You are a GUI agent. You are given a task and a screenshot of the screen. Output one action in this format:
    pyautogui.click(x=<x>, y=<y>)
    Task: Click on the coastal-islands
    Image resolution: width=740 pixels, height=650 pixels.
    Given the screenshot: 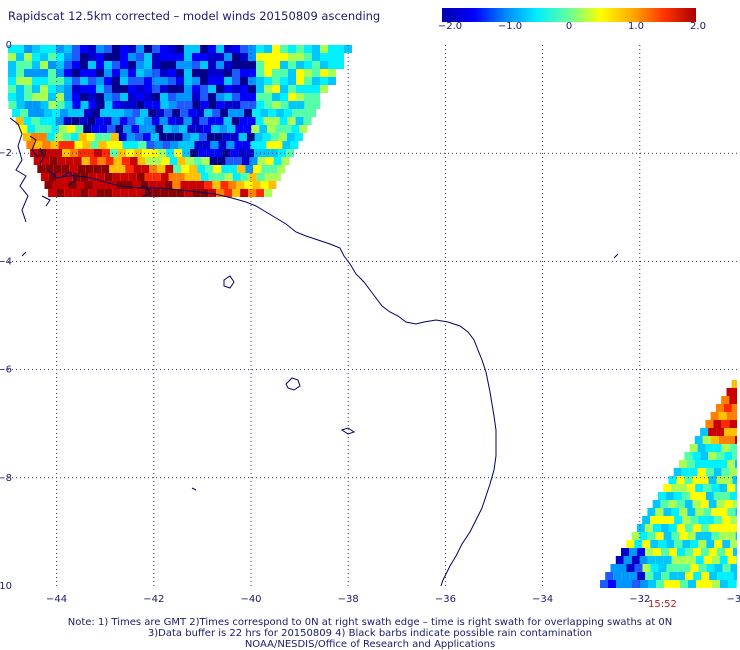 What is the action you would take?
    pyautogui.click(x=80, y=170)
    